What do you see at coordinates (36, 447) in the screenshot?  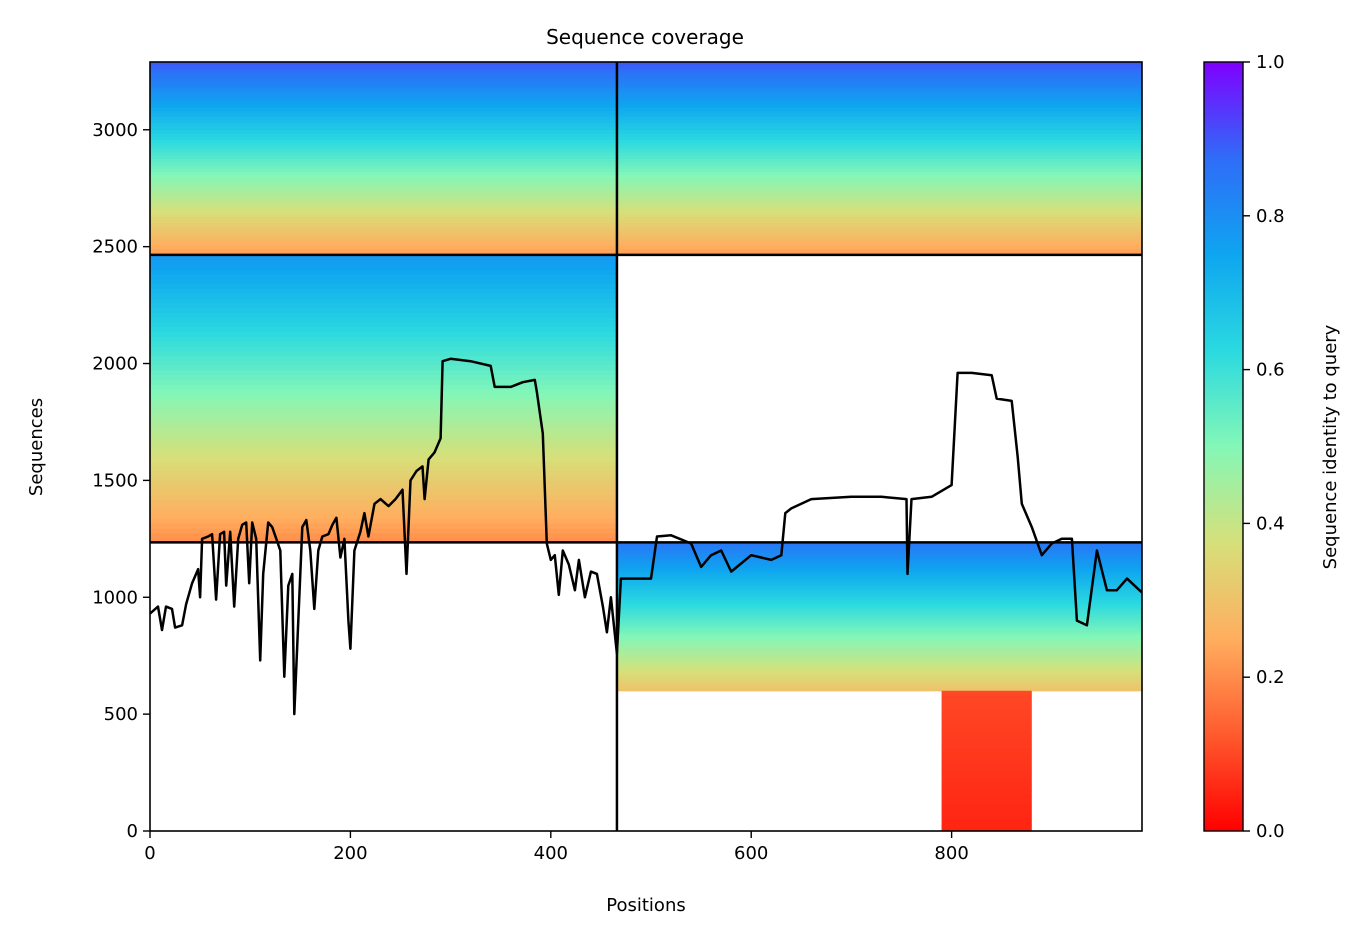 I see `y-axis-label: Sequences` at bounding box center [36, 447].